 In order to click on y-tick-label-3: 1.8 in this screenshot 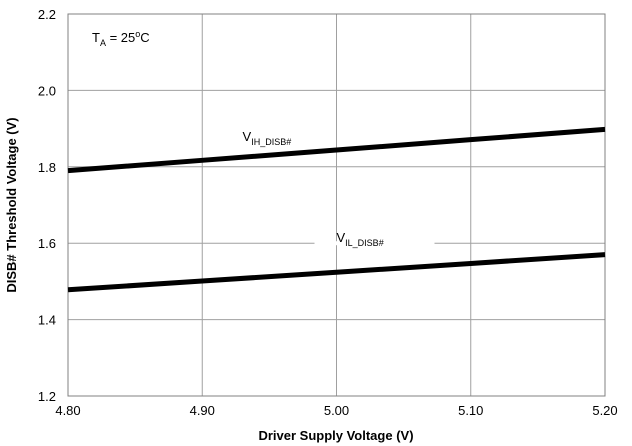, I will do `click(47, 167)`.